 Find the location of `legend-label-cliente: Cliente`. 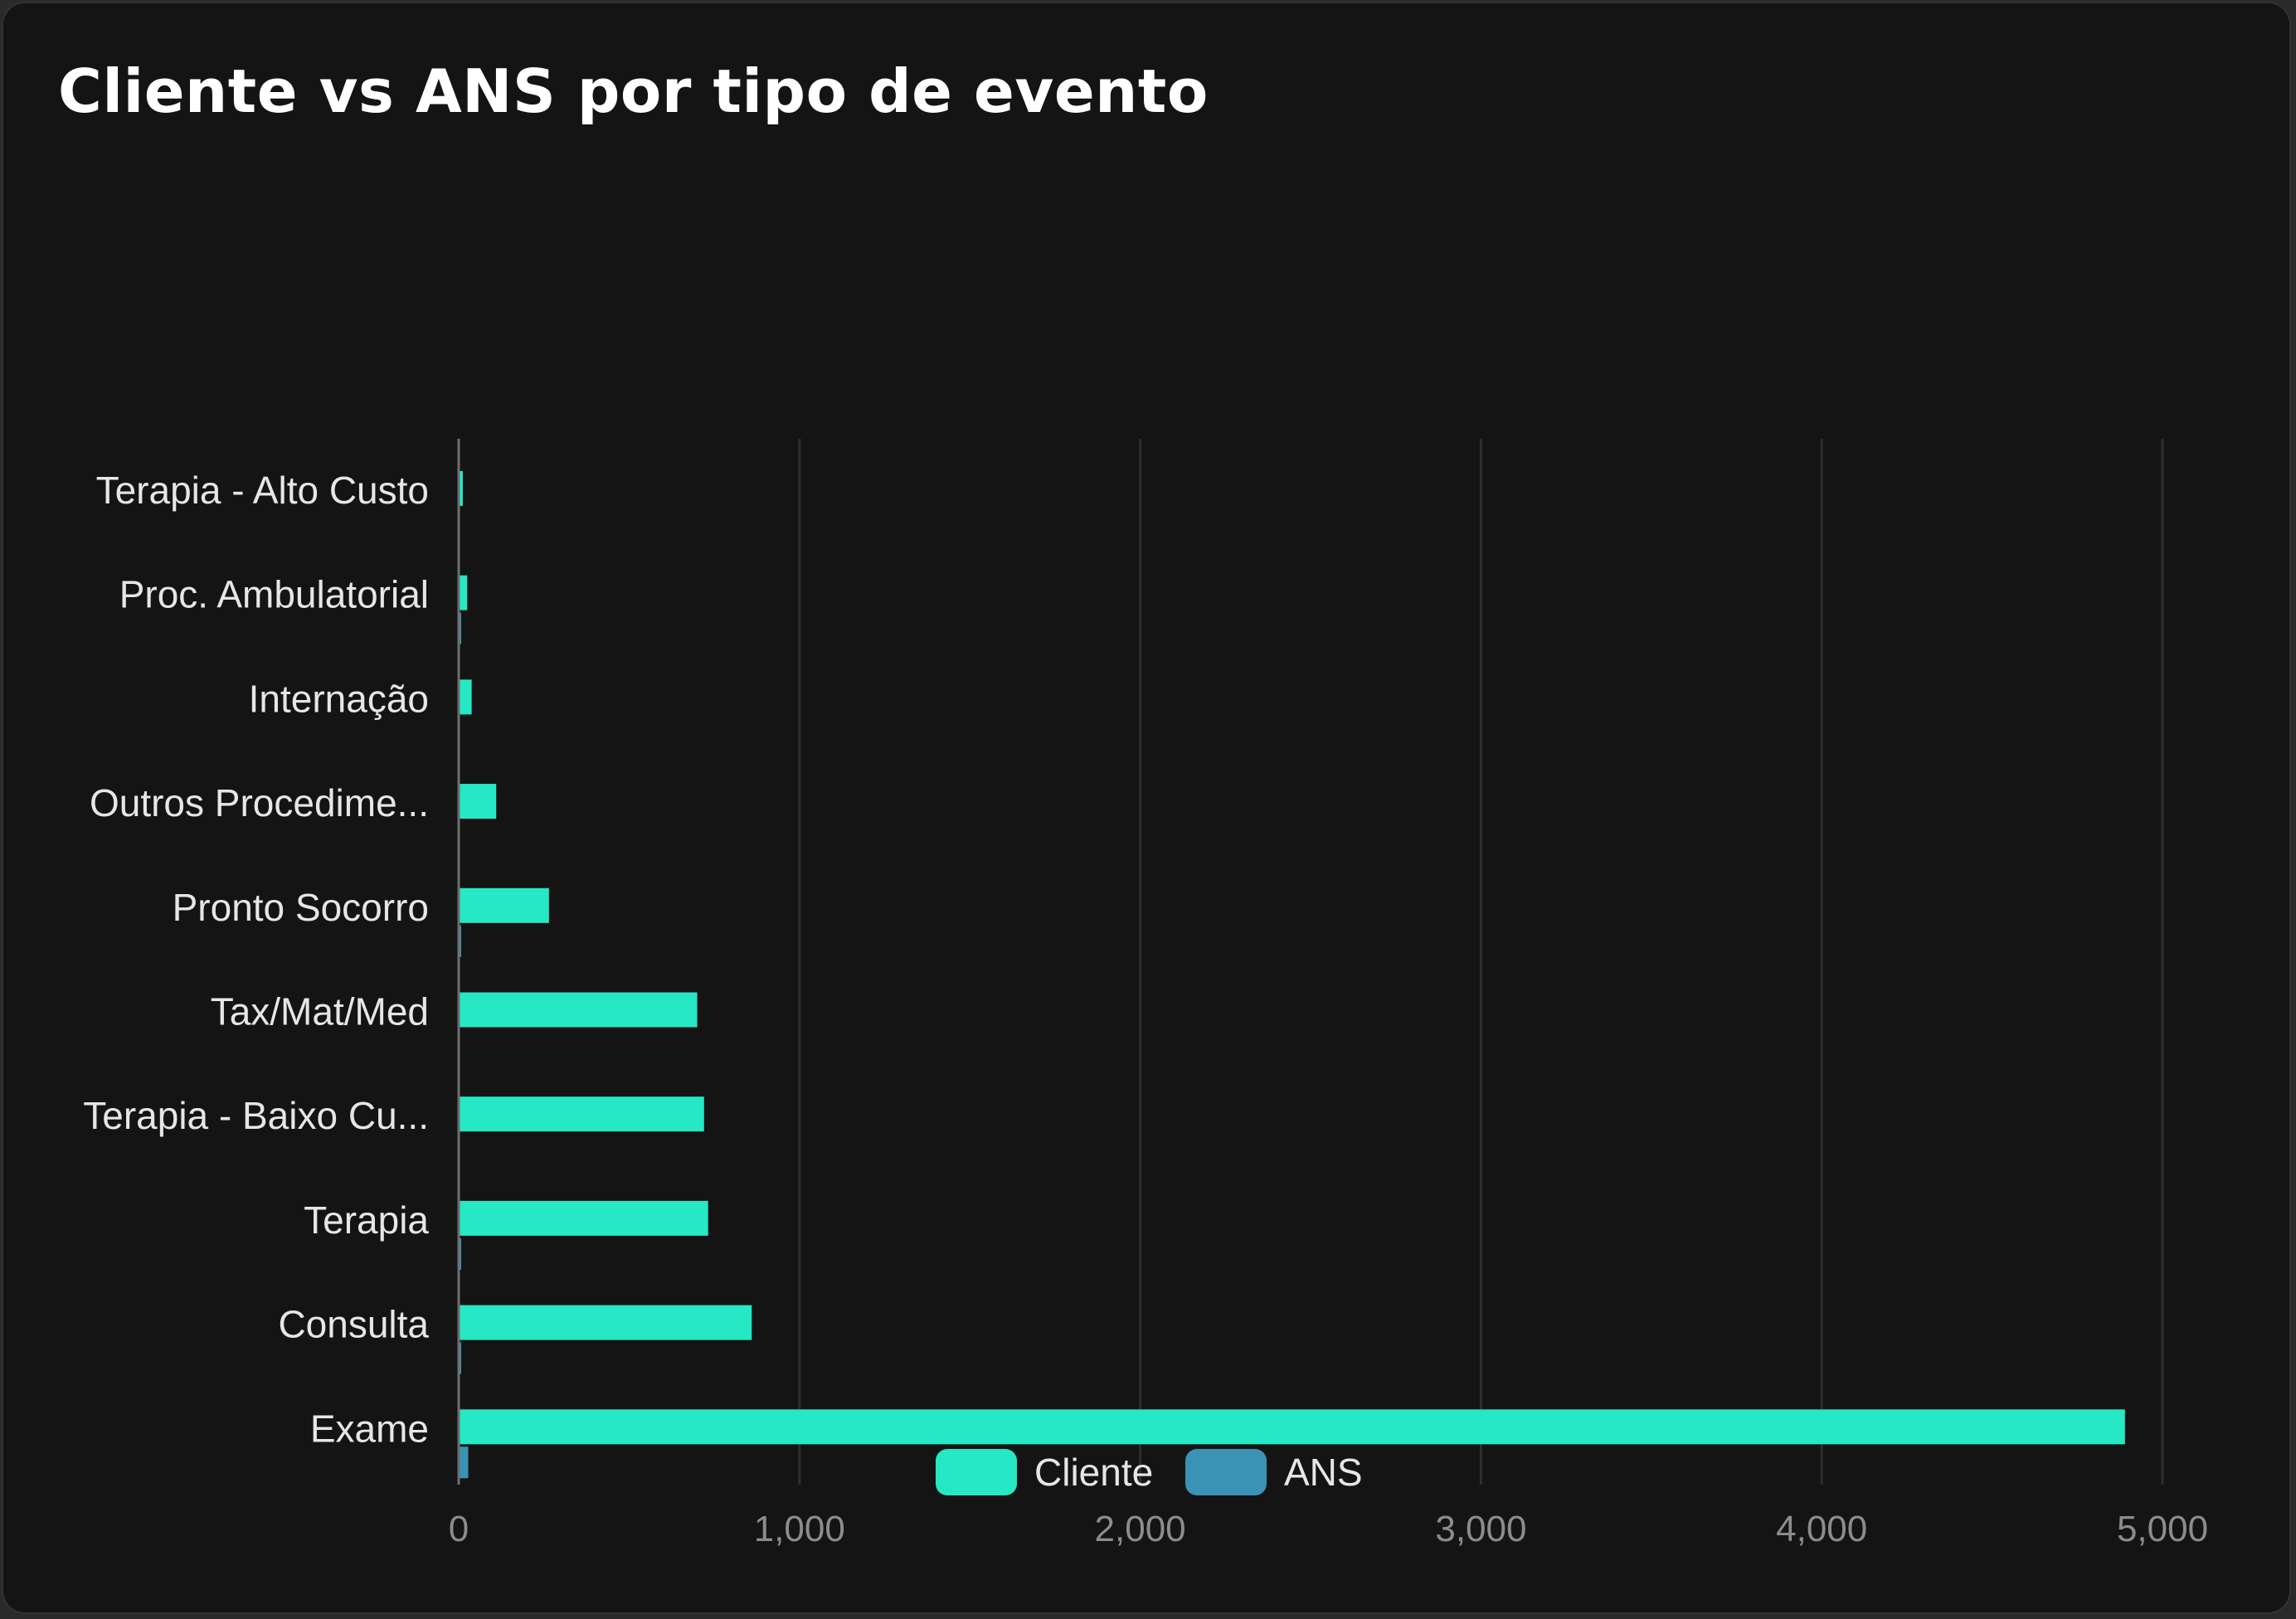

legend-label-cliente: Cliente is located at coordinates (1093, 1472).